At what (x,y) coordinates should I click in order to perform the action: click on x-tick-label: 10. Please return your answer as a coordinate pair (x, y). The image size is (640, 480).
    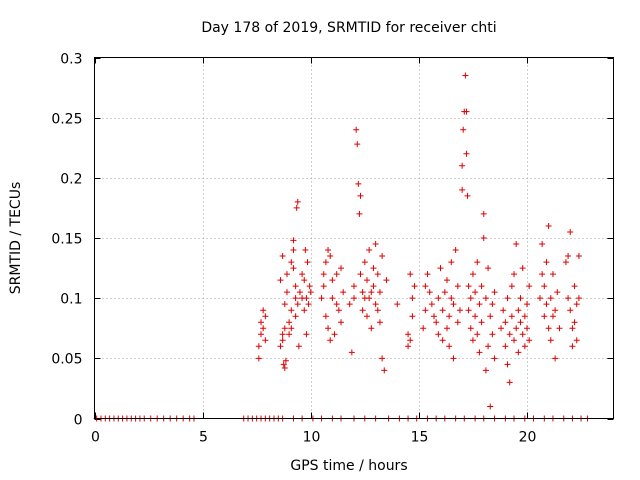
    Looking at the image, I should click on (312, 438).